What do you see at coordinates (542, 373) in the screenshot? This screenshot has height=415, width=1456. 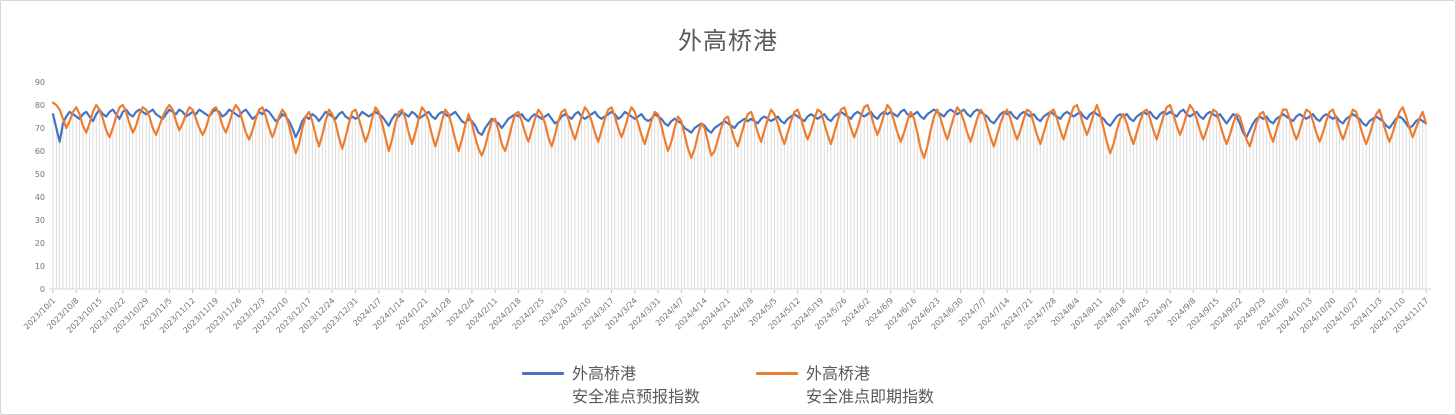 I see `forecast-line-swatch` at bounding box center [542, 373].